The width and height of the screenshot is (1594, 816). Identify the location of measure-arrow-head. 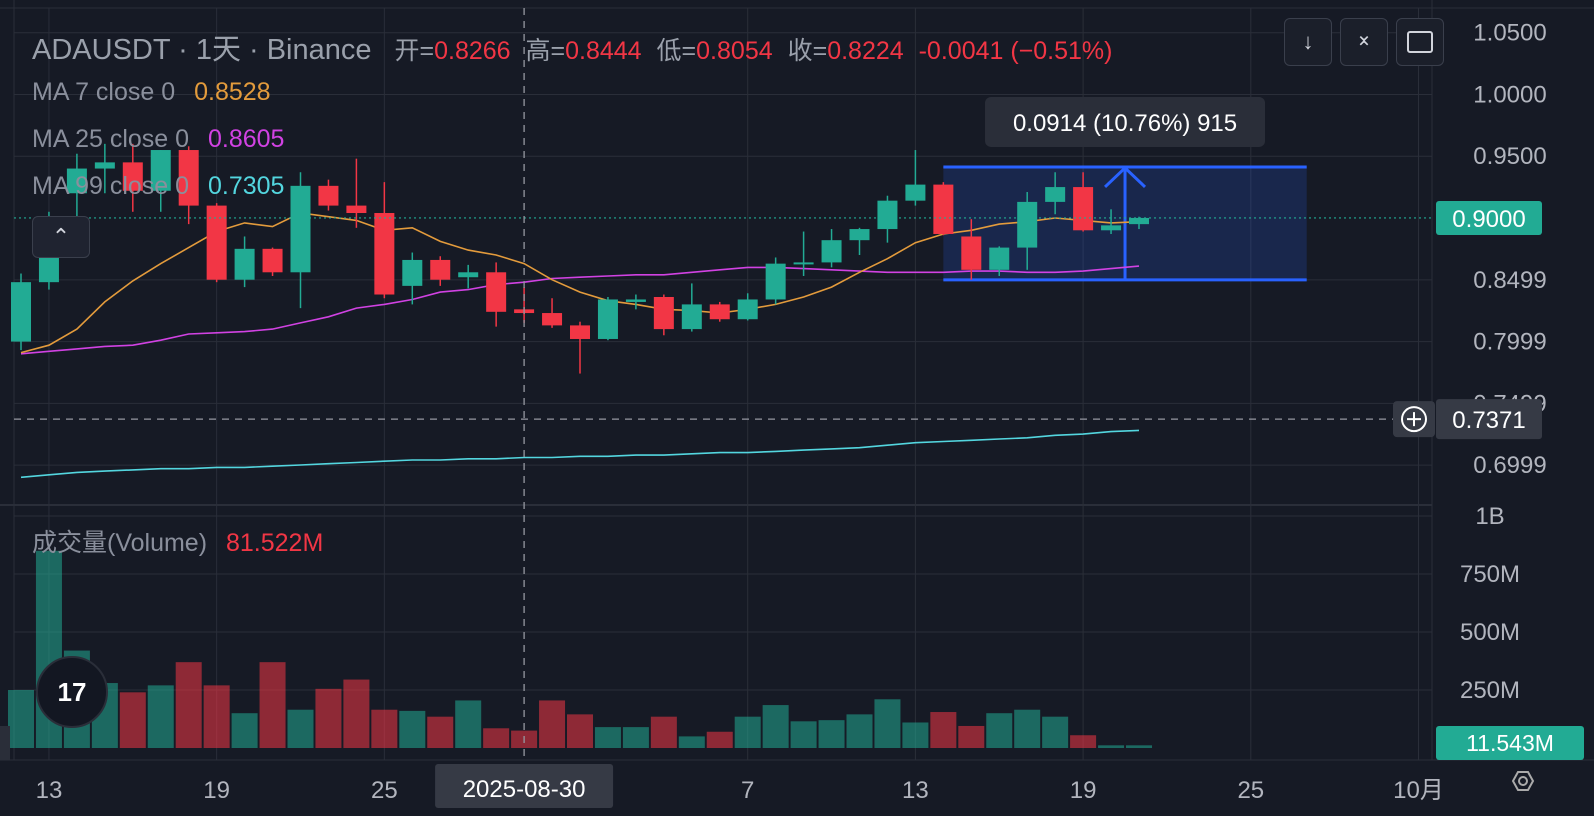
(1125, 177).